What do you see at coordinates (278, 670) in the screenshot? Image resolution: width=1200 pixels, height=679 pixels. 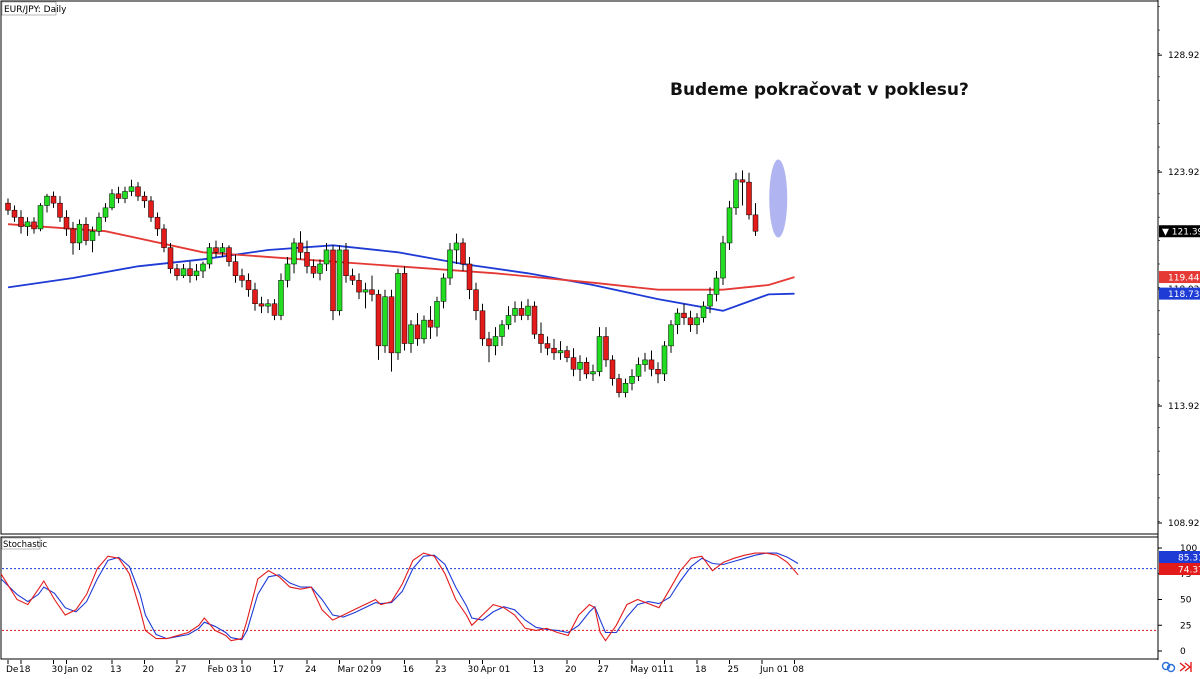 I see `x-tick-label: 17` at bounding box center [278, 670].